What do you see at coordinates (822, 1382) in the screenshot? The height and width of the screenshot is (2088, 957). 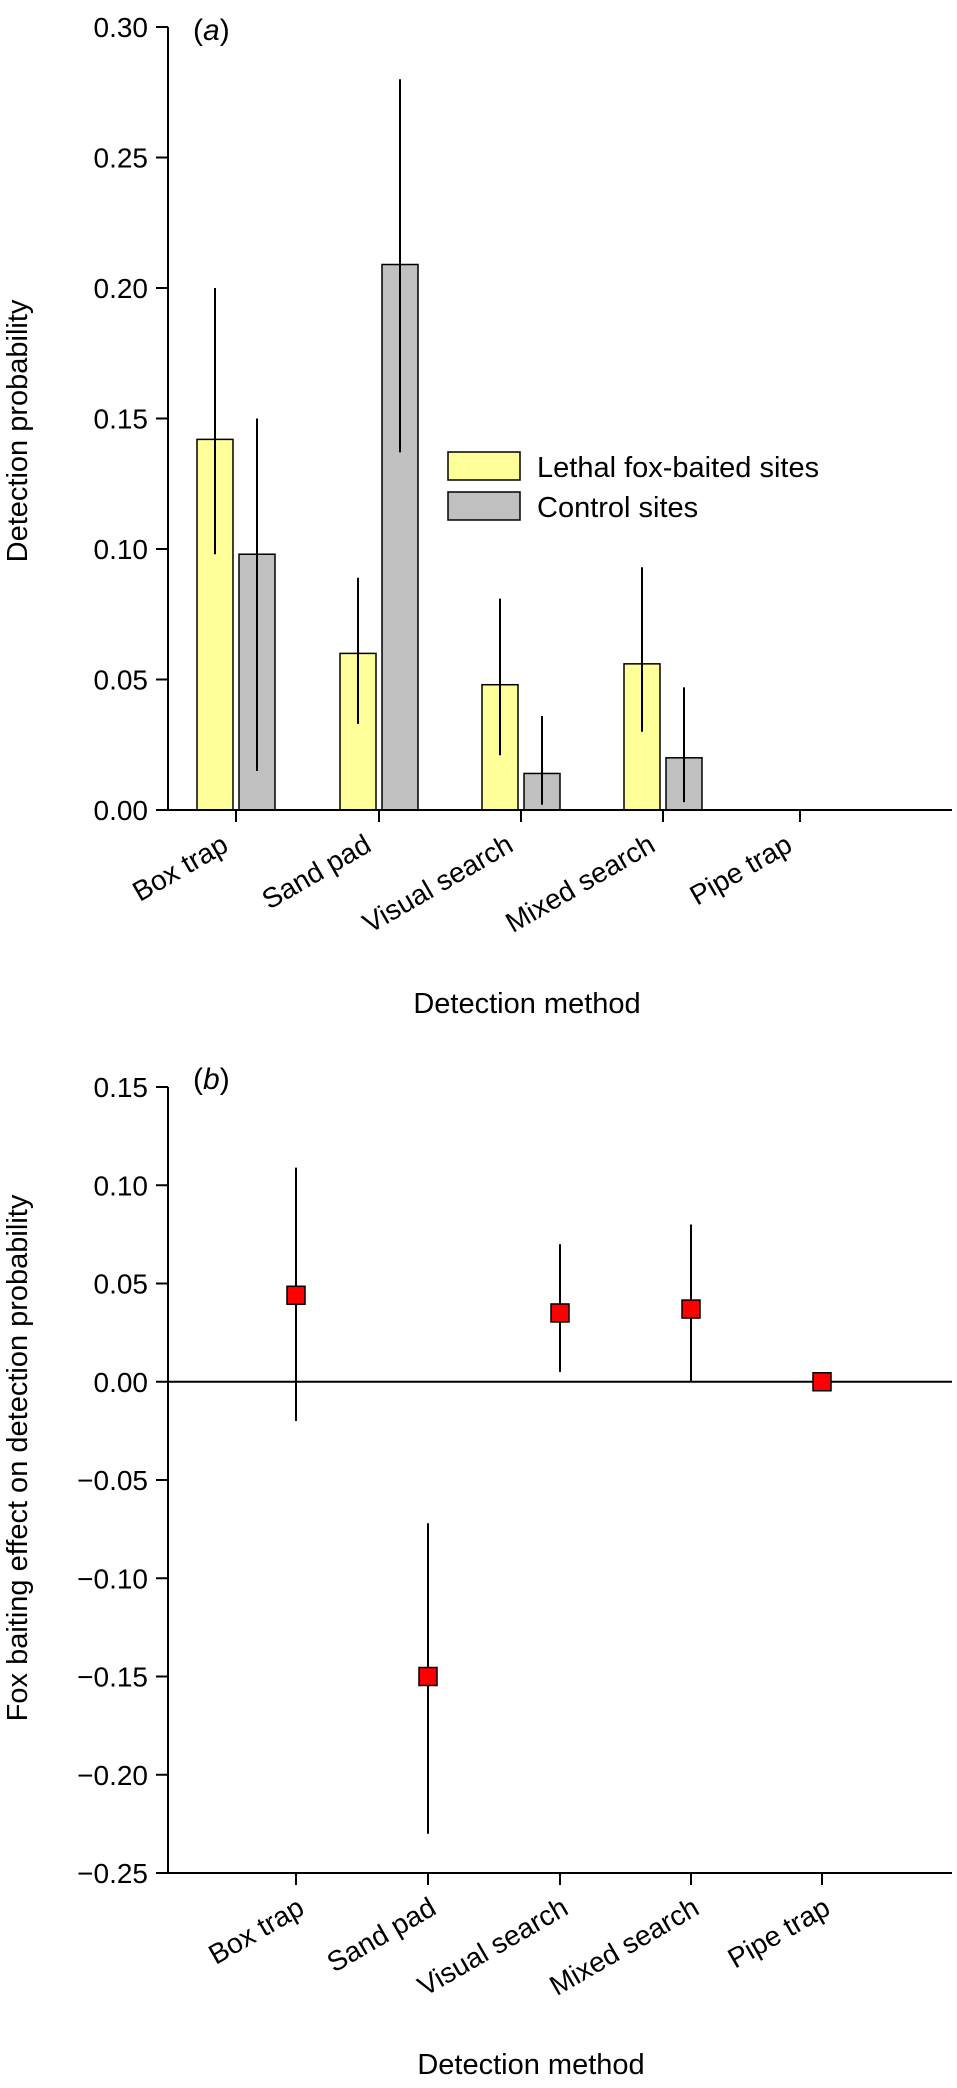 I see `point-pipe-trap` at bounding box center [822, 1382].